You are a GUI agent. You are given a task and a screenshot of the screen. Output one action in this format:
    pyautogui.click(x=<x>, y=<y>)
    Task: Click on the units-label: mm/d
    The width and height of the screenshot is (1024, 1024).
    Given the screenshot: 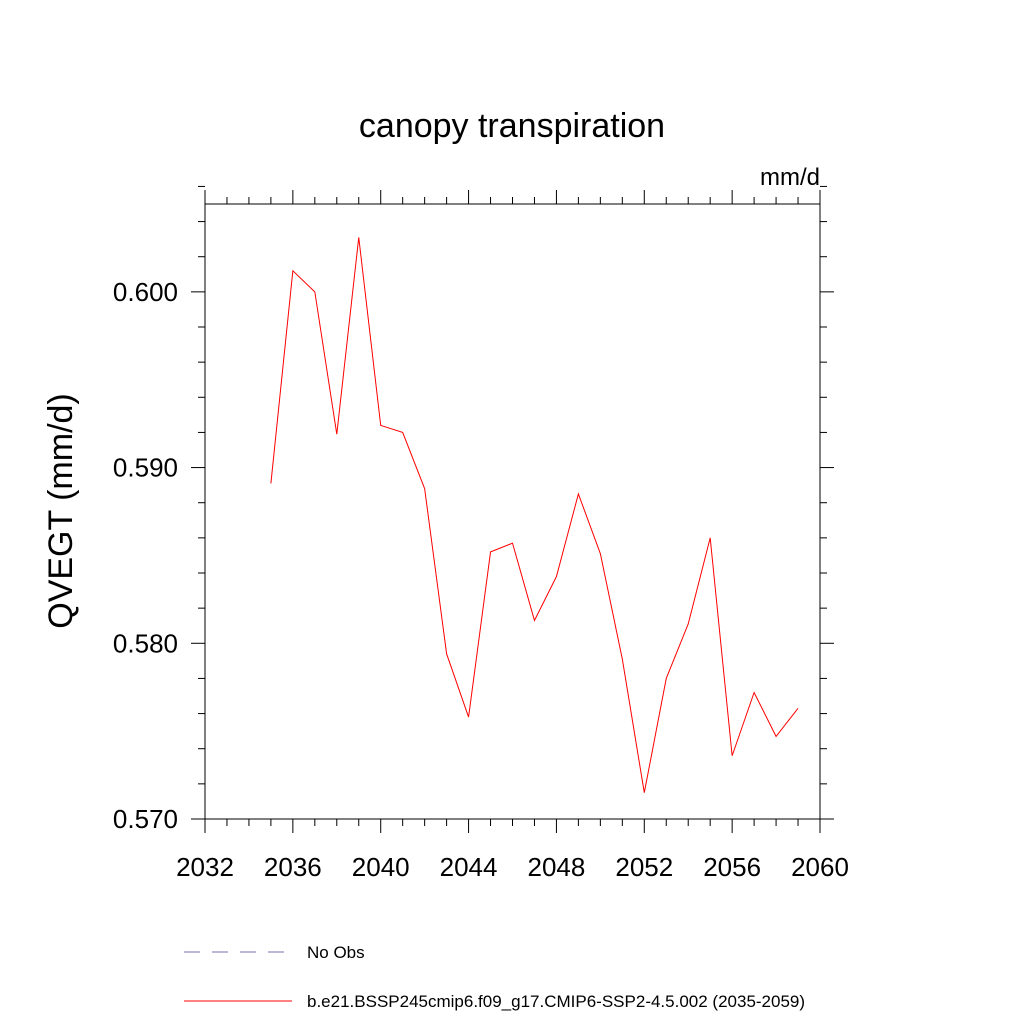 What is the action you would take?
    pyautogui.click(x=790, y=177)
    